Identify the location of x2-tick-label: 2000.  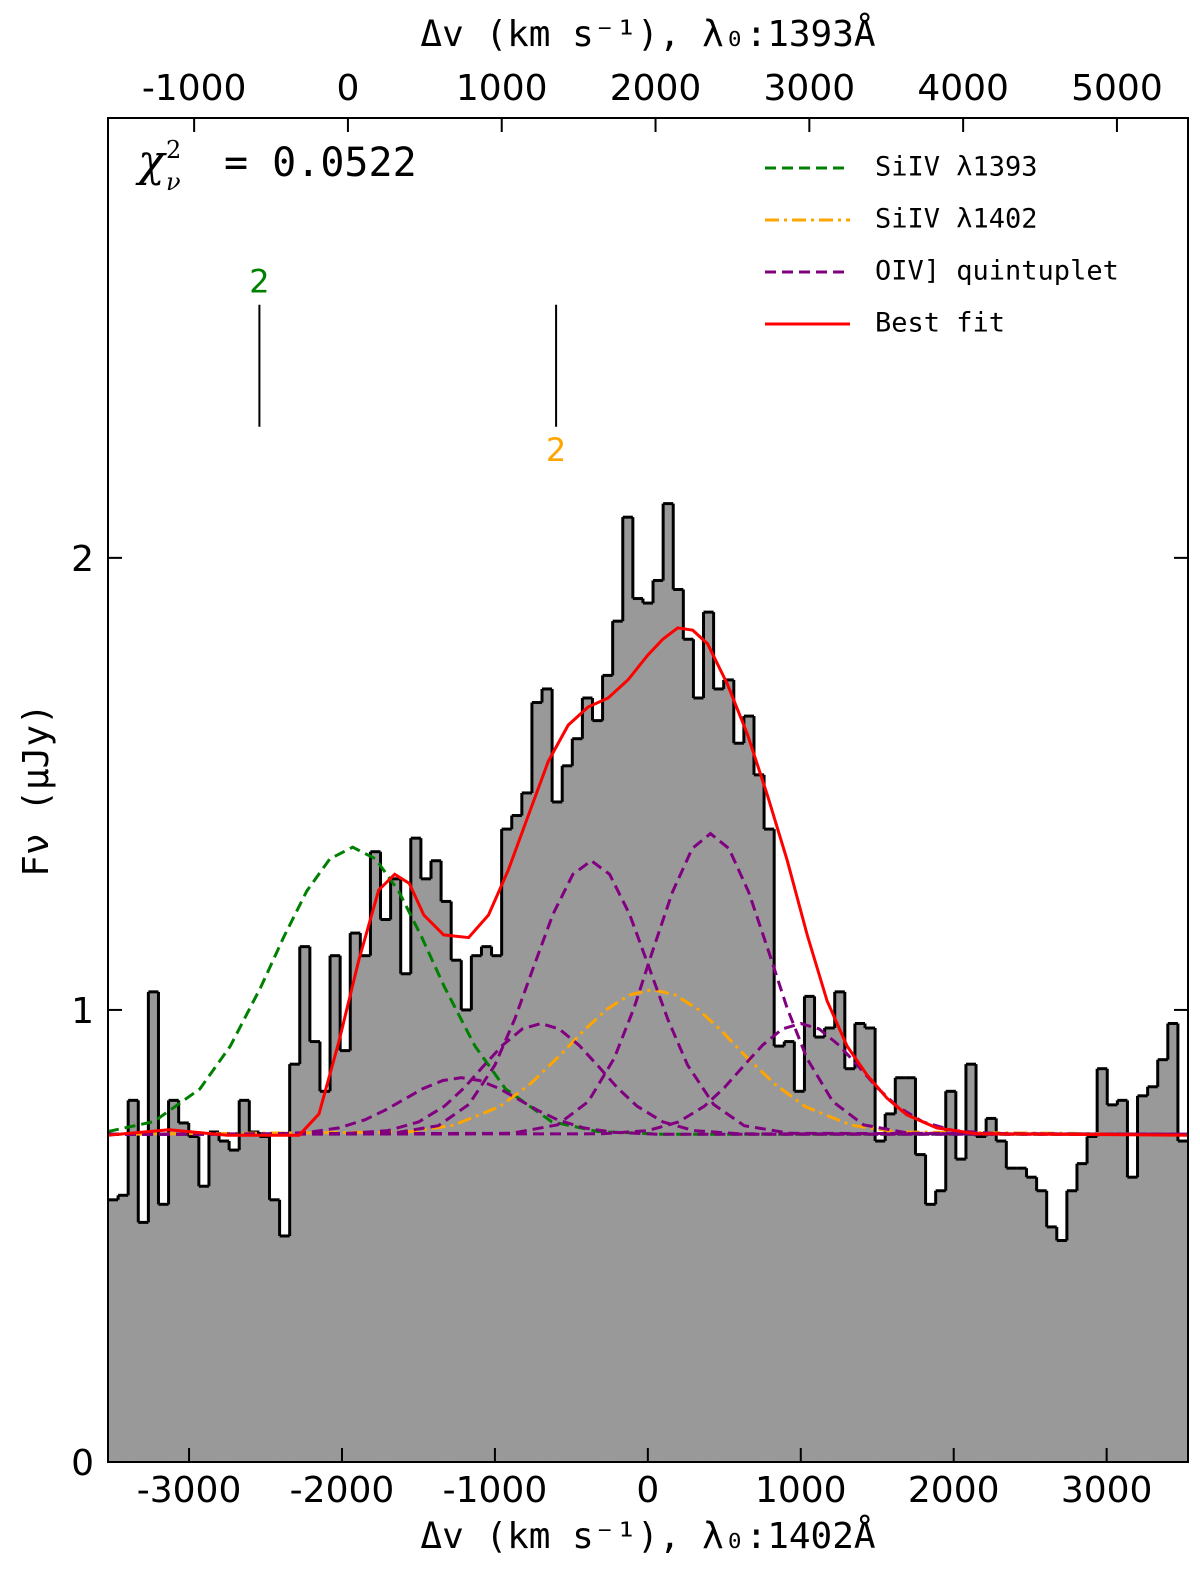
(656, 88).